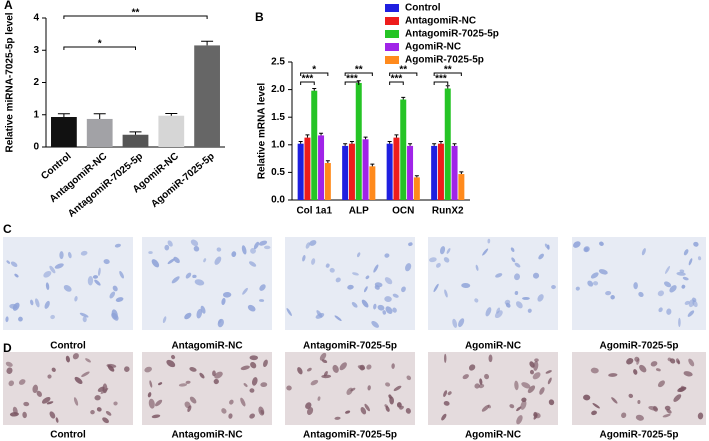 This screenshot has height=441, width=709. What do you see at coordinates (100, 44) in the screenshot?
I see `sig-label: *` at bounding box center [100, 44].